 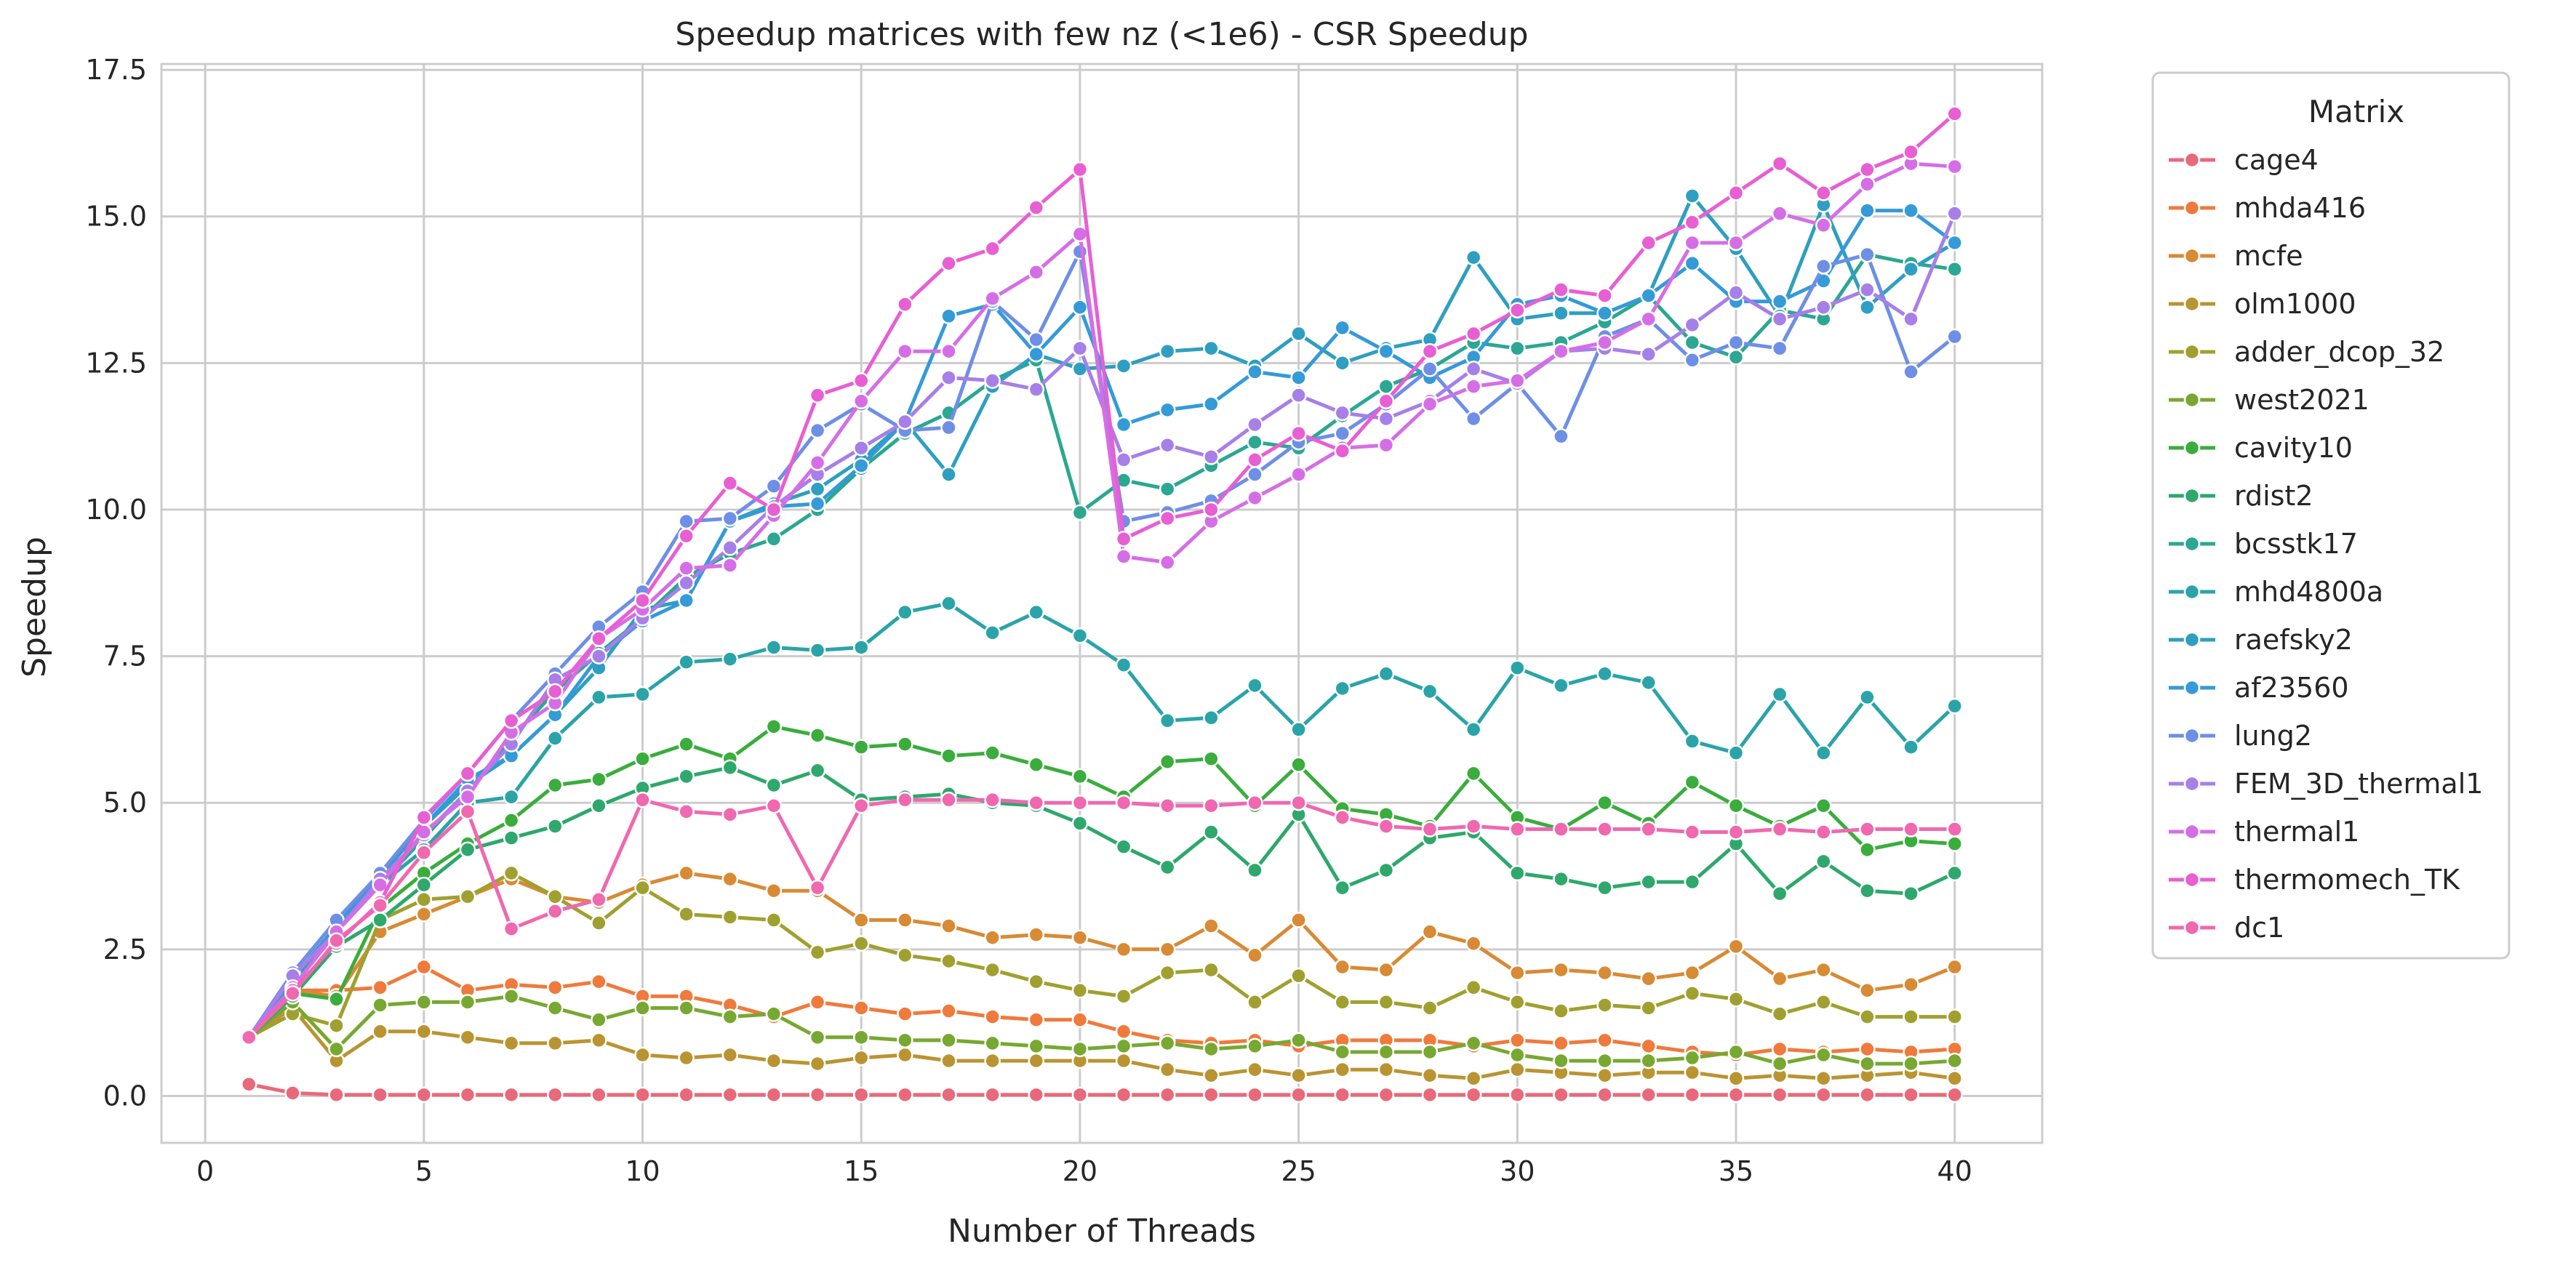 I want to click on legend-item-dc1: dc1, so click(x=2226, y=928).